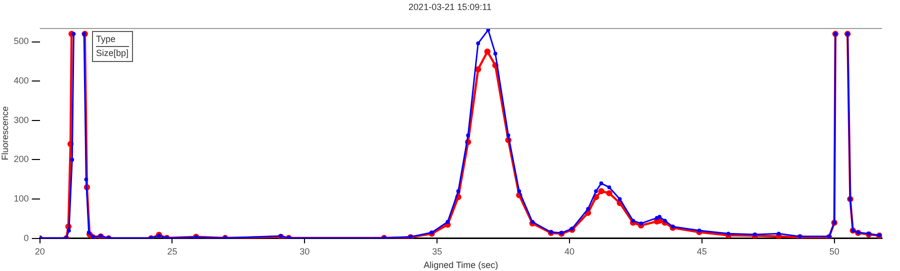 The height and width of the screenshot is (271, 900). What do you see at coordinates (112, 53) in the screenshot?
I see `annotation: Size[bp]` at bounding box center [112, 53].